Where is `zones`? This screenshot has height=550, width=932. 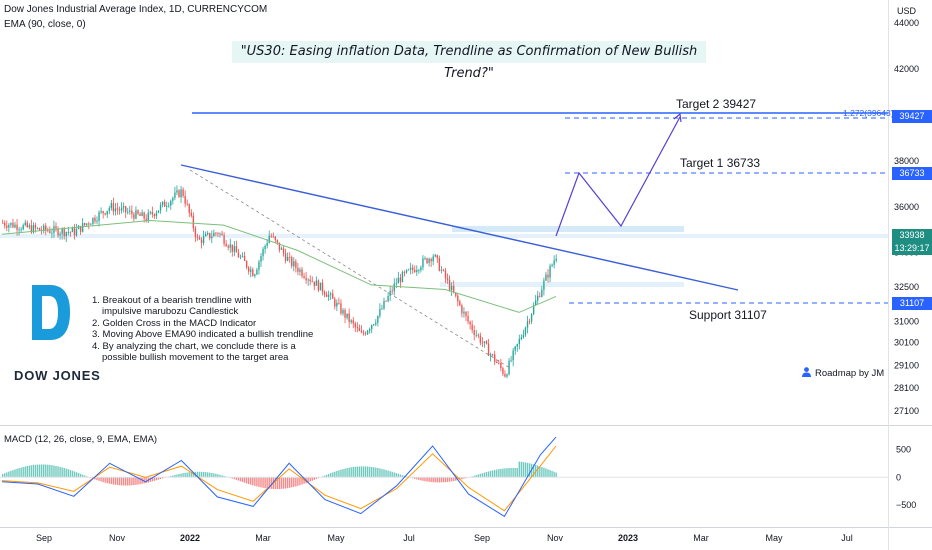
zones is located at coordinates (444, 256).